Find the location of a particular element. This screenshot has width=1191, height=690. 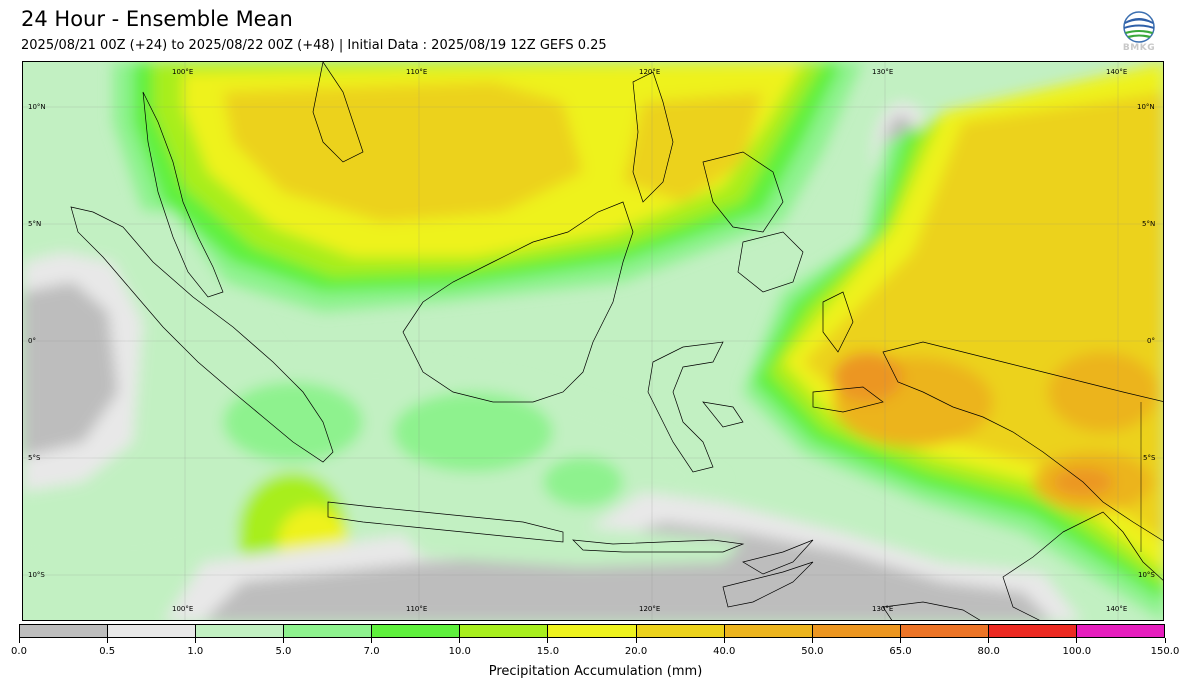

colorbar-tick-label: 10.0 is located at coordinates (459, 651).